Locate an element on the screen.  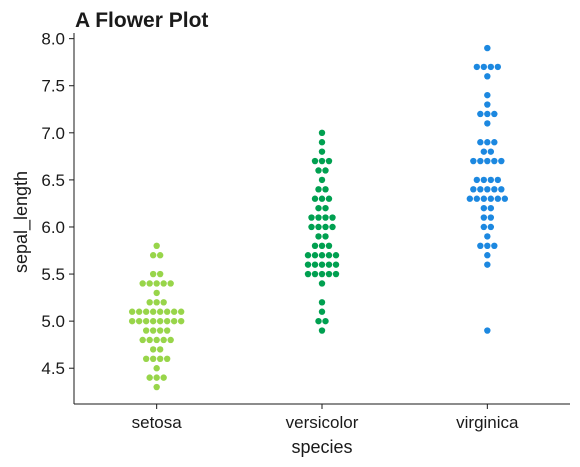
y-tick-label: 8.0 is located at coordinates (53, 39).